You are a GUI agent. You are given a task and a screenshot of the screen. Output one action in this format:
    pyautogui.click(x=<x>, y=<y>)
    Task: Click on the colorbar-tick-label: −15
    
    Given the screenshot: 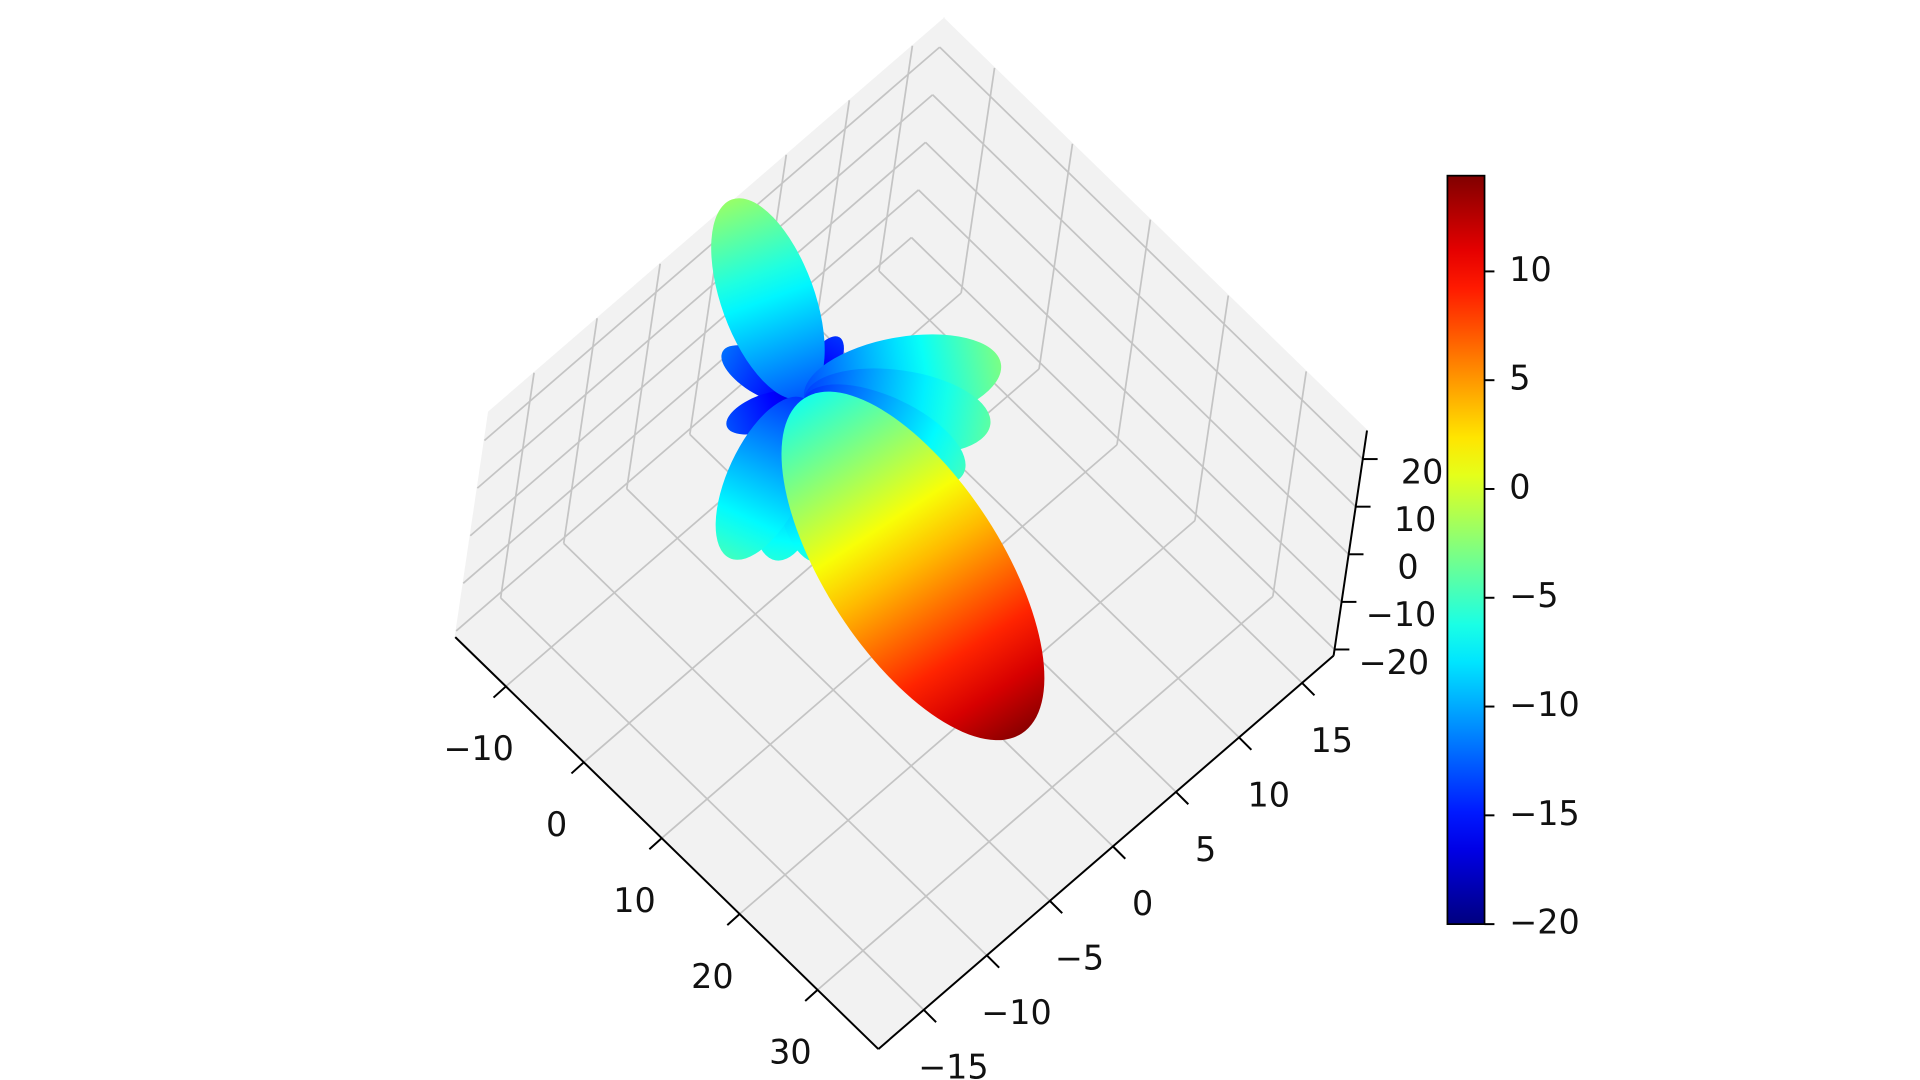 What is the action you would take?
    pyautogui.click(x=1544, y=813)
    